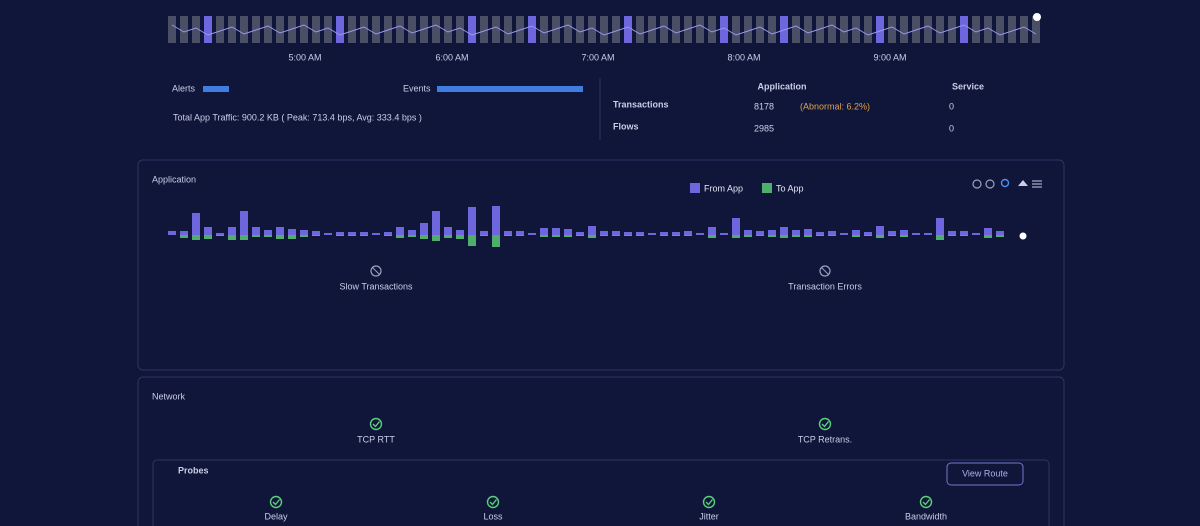 The image size is (1200, 526). What do you see at coordinates (376, 271) in the screenshot?
I see `slow-icon` at bounding box center [376, 271].